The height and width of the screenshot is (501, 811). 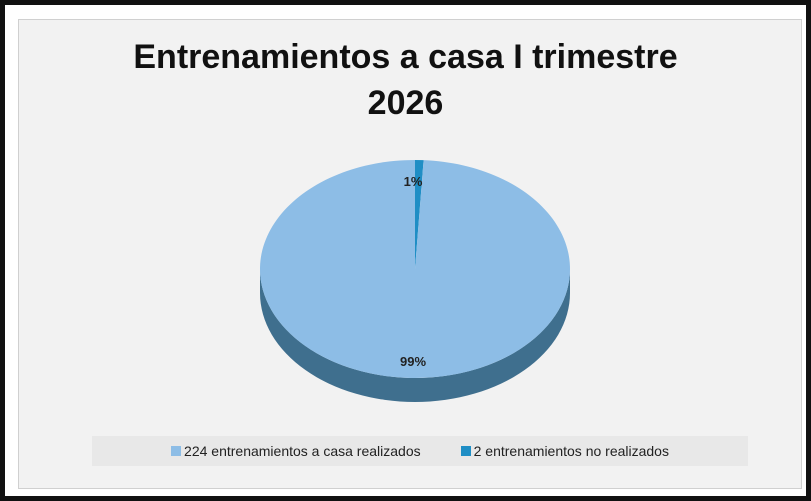 What do you see at coordinates (302, 451) in the screenshot?
I see `legend-label-realizados: 224 entrenamientos a casa realizados` at bounding box center [302, 451].